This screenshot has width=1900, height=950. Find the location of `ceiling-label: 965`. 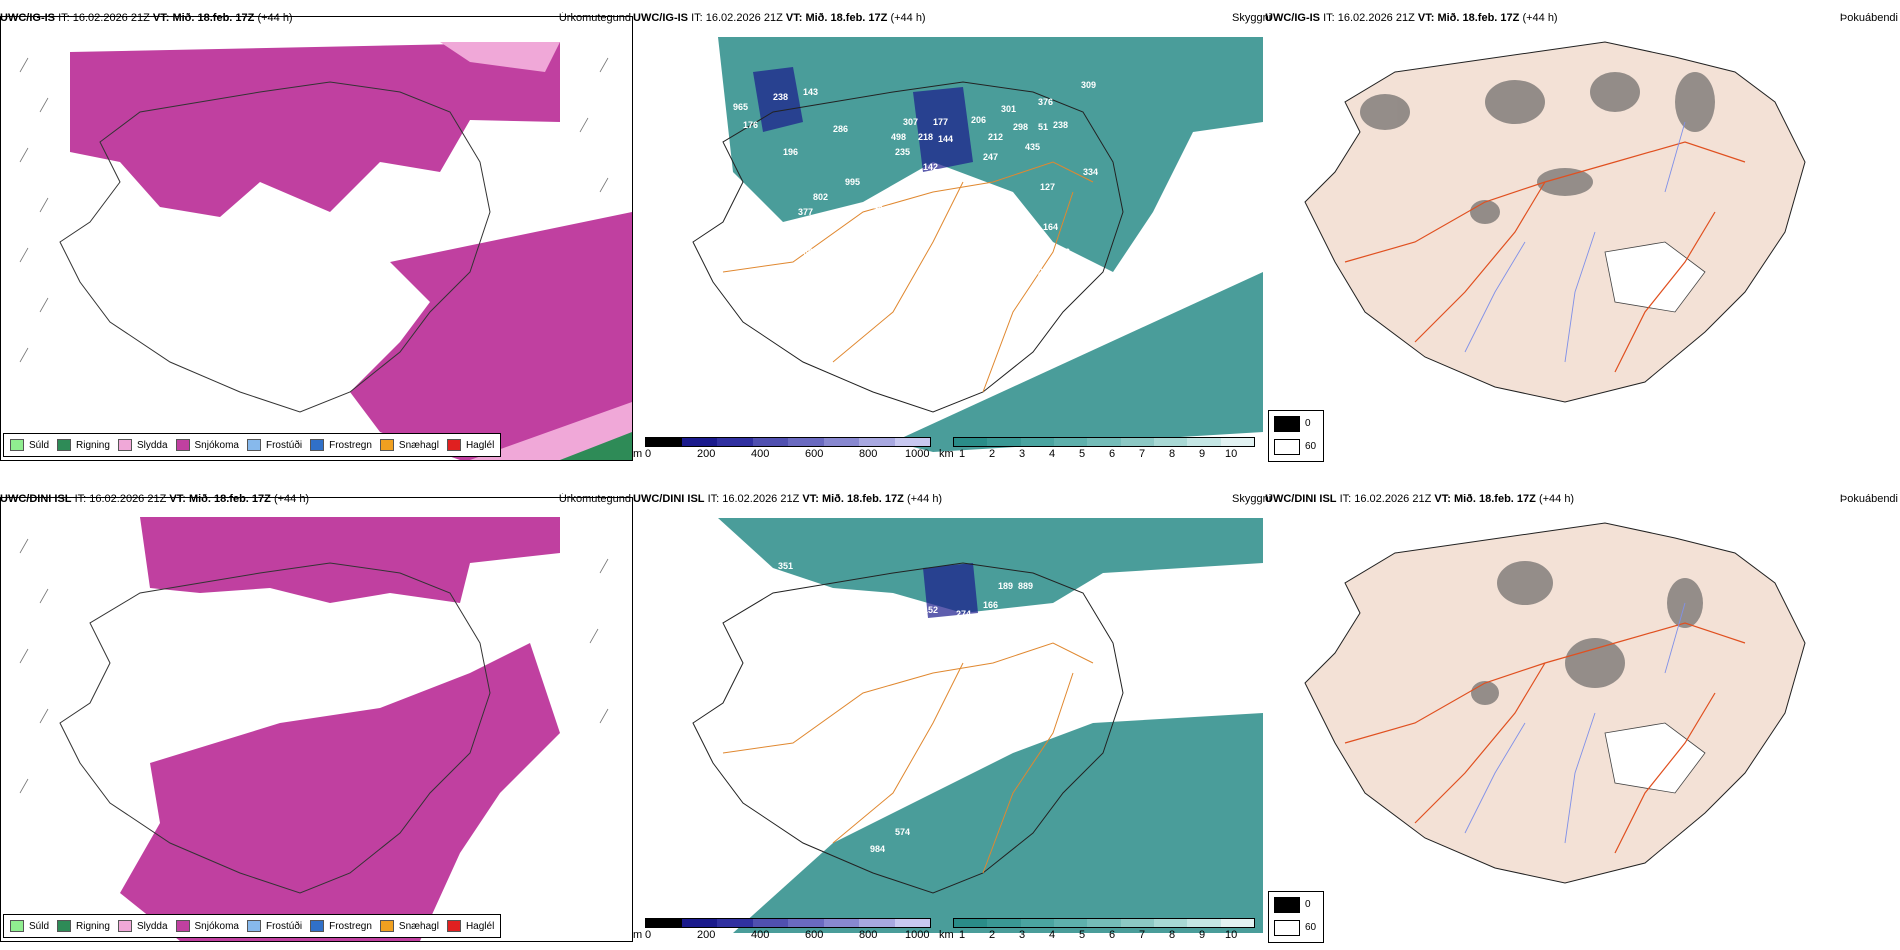

ceiling-label: 965 is located at coordinates (741, 107).